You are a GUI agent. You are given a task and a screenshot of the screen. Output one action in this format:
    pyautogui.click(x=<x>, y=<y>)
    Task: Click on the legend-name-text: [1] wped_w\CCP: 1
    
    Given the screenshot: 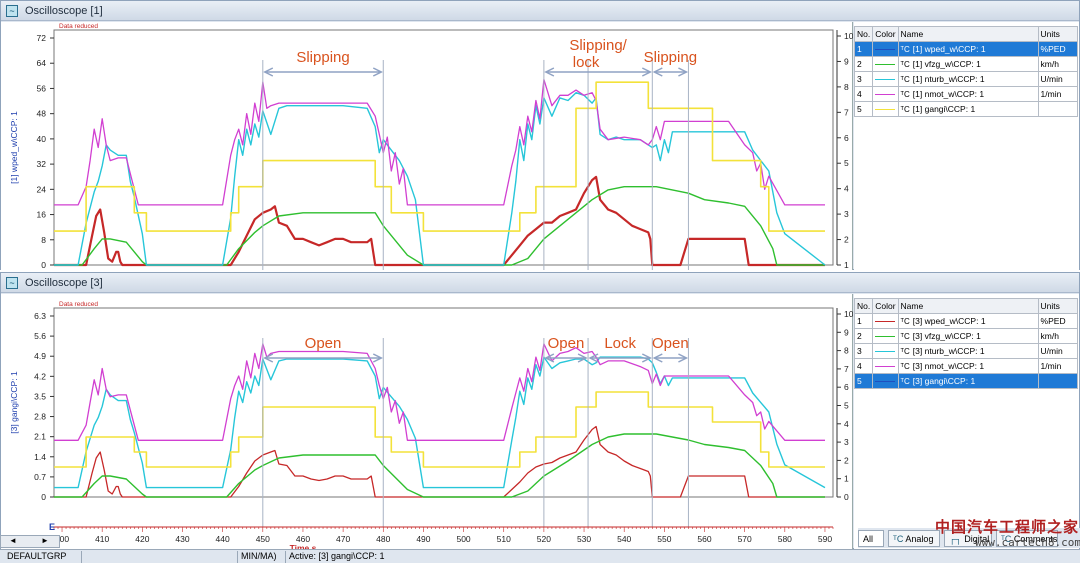 What is the action you would take?
    pyautogui.click(x=949, y=49)
    